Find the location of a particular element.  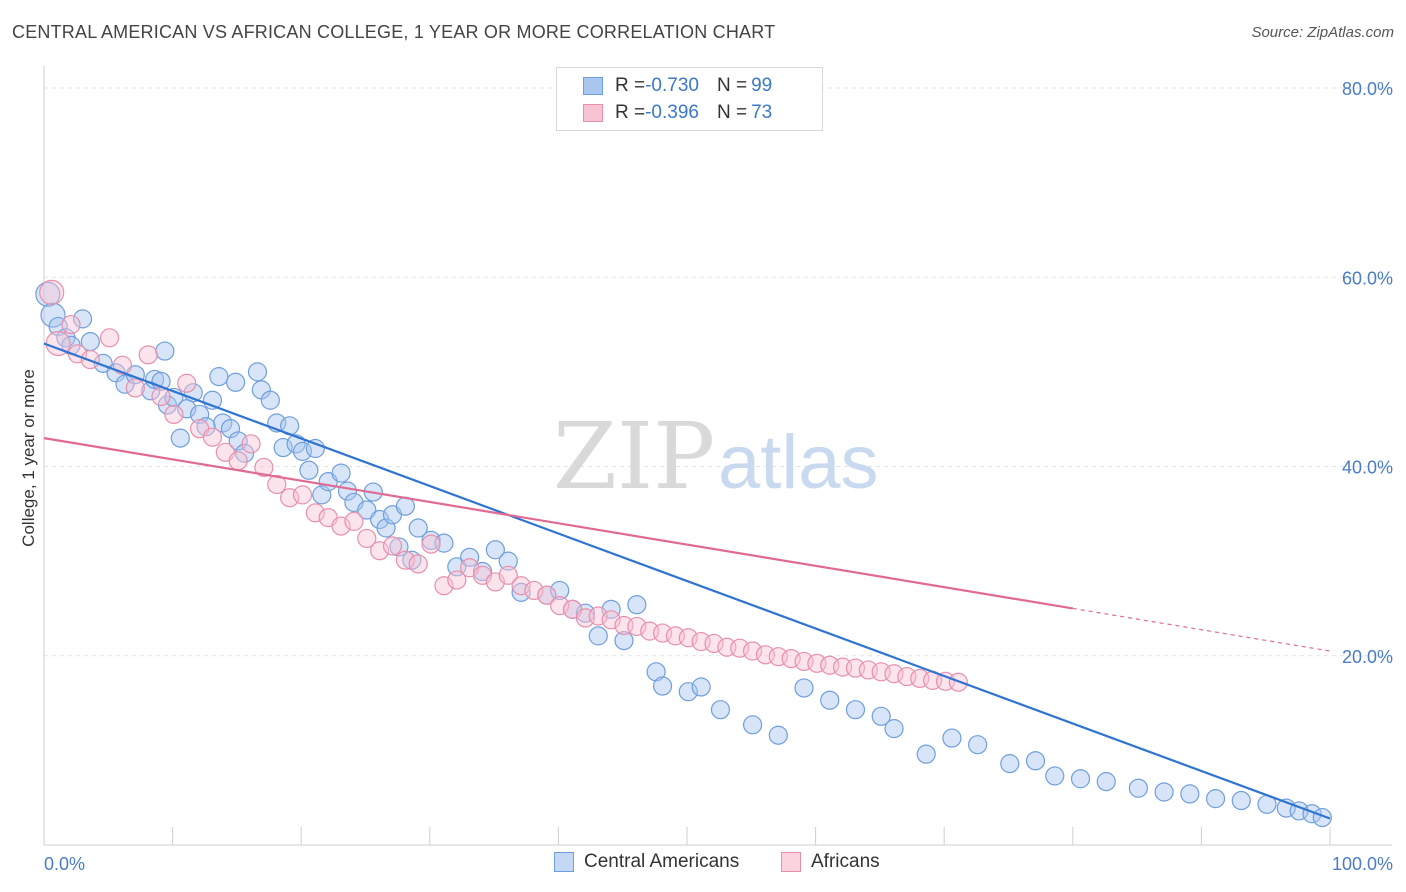

legend-n-value: 73 is located at coordinates (762, 112).